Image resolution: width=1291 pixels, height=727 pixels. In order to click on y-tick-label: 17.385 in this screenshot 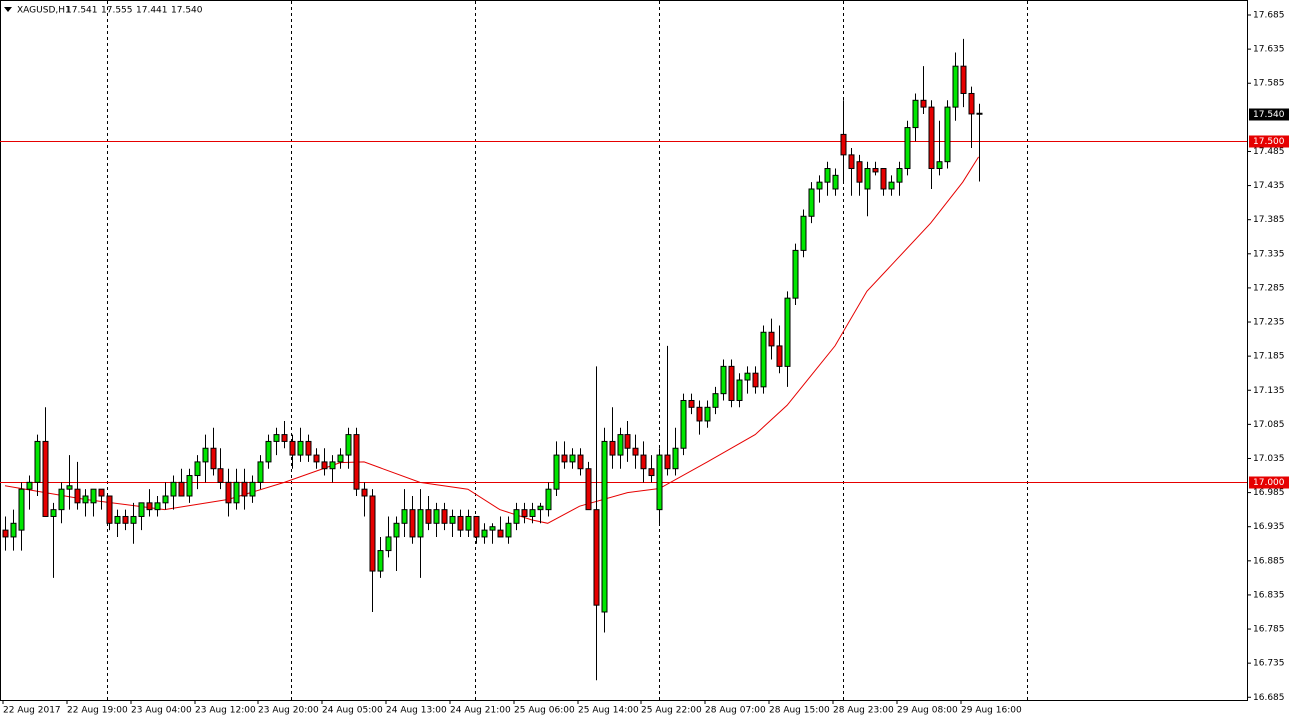, I will do `click(1269, 220)`.